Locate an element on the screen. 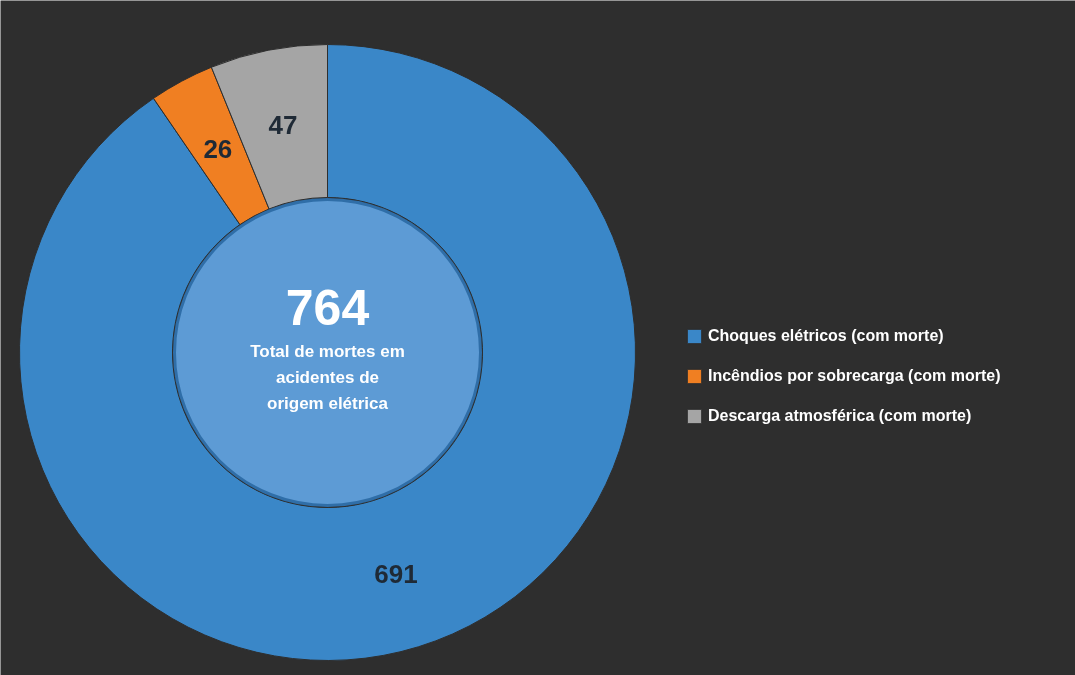 This screenshot has height=675, width=1075. text: 764 is located at coordinates (327, 308).